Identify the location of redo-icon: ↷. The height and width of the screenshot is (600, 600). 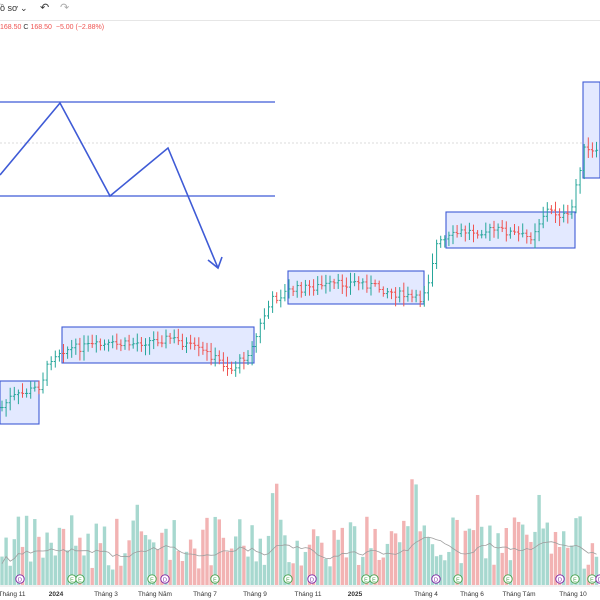
(65, 8).